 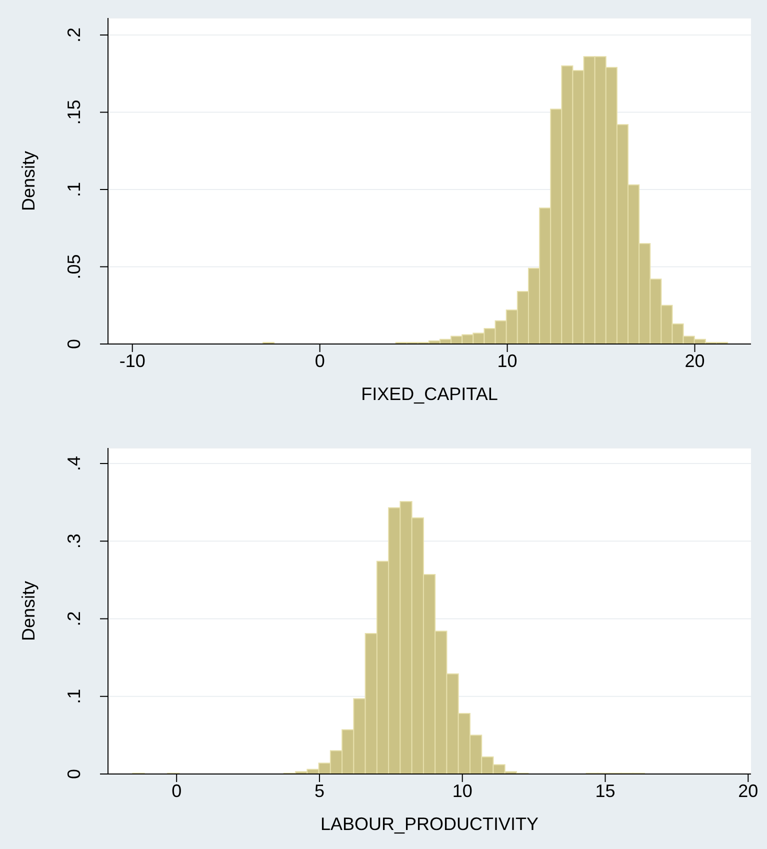 I want to click on x-tick-label: 15, so click(x=605, y=790).